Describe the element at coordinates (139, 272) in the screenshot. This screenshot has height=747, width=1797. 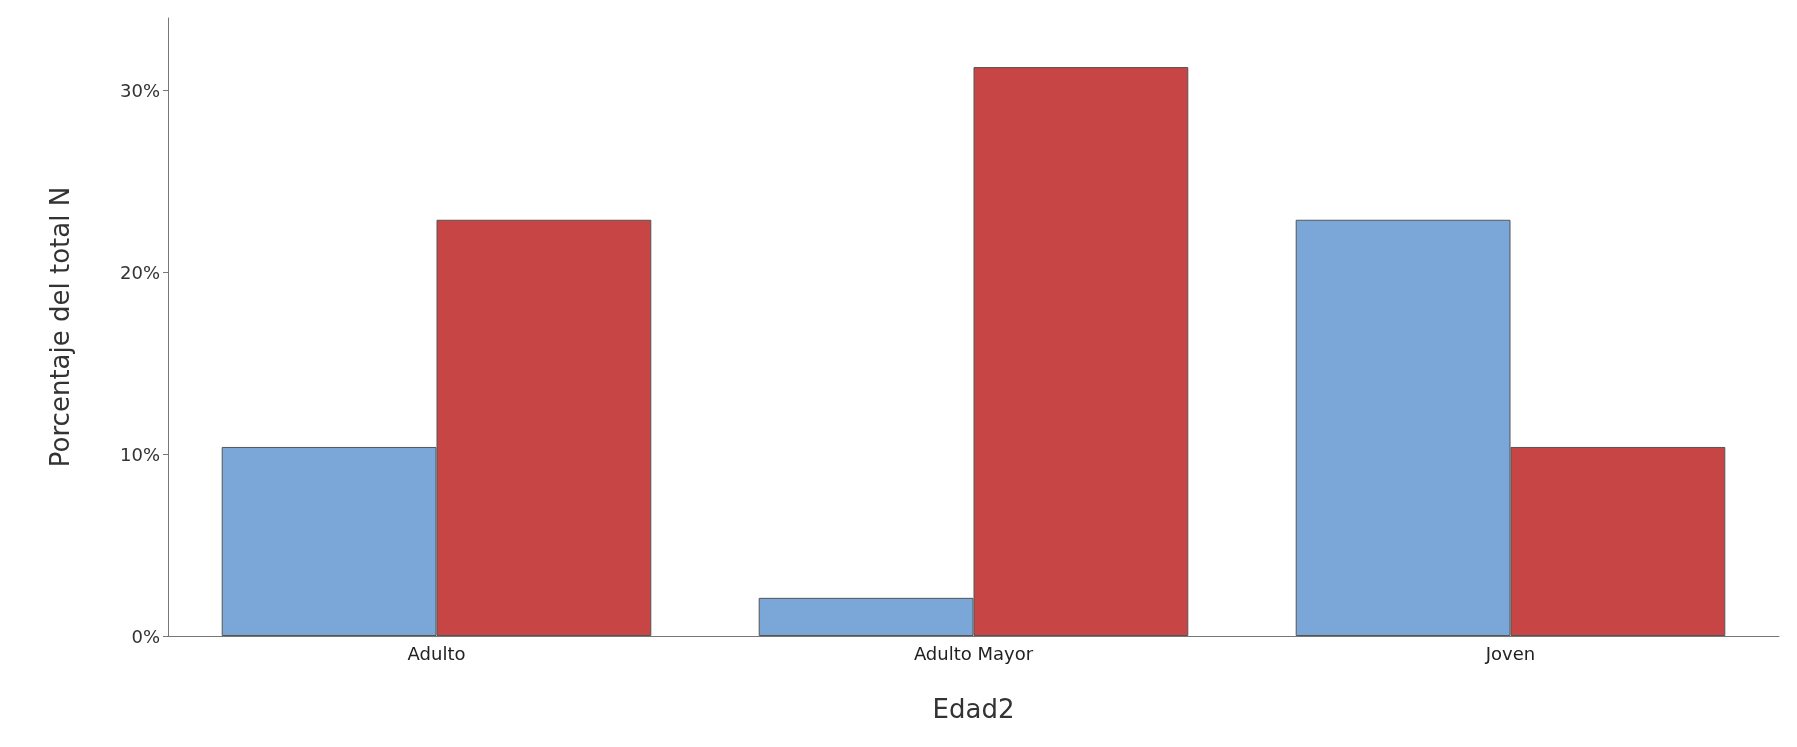
I see `y-tick-label: 20%` at that location.